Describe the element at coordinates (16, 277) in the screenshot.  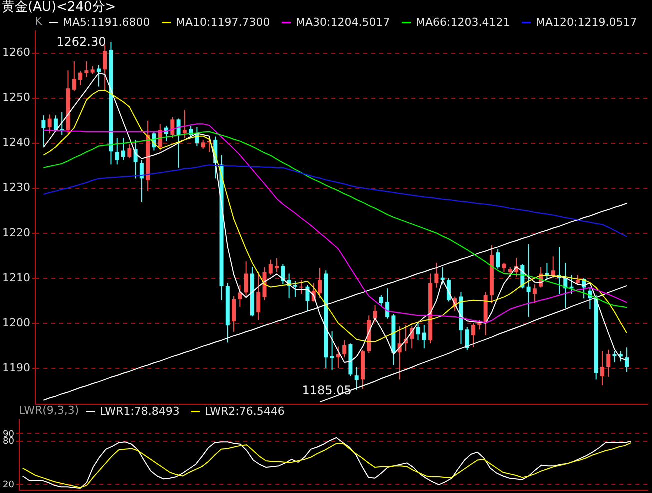
I see `y-tick-label: 1210` at that location.